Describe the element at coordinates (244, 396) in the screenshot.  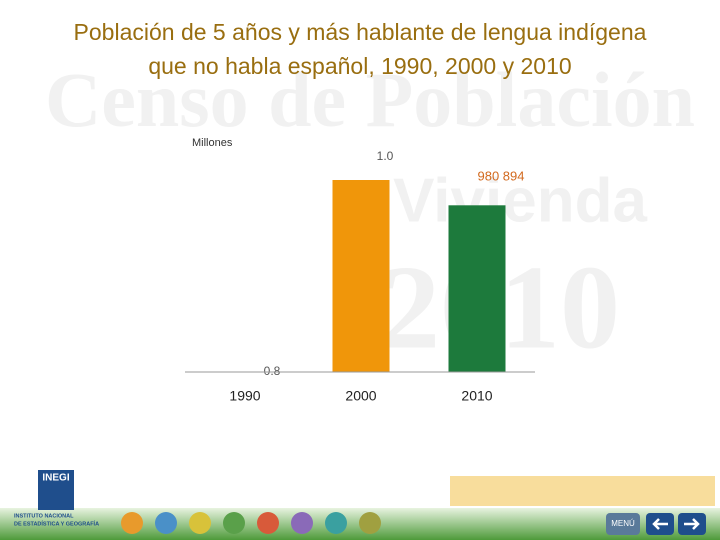
I see `x-tick-label: 1990` at that location.